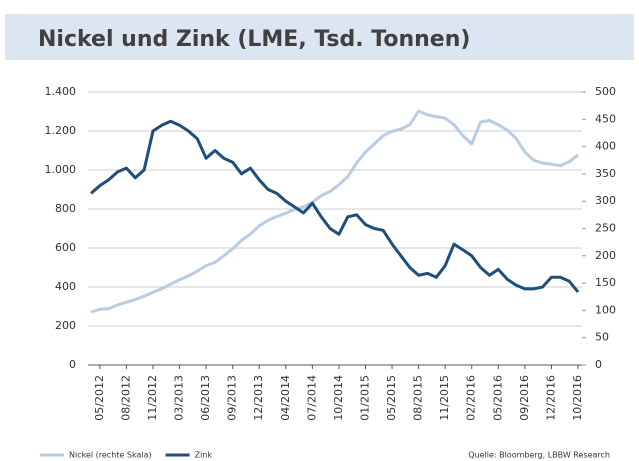  Describe the element at coordinates (99, 398) in the screenshot. I see `x-tick-label: 05/2012` at that location.